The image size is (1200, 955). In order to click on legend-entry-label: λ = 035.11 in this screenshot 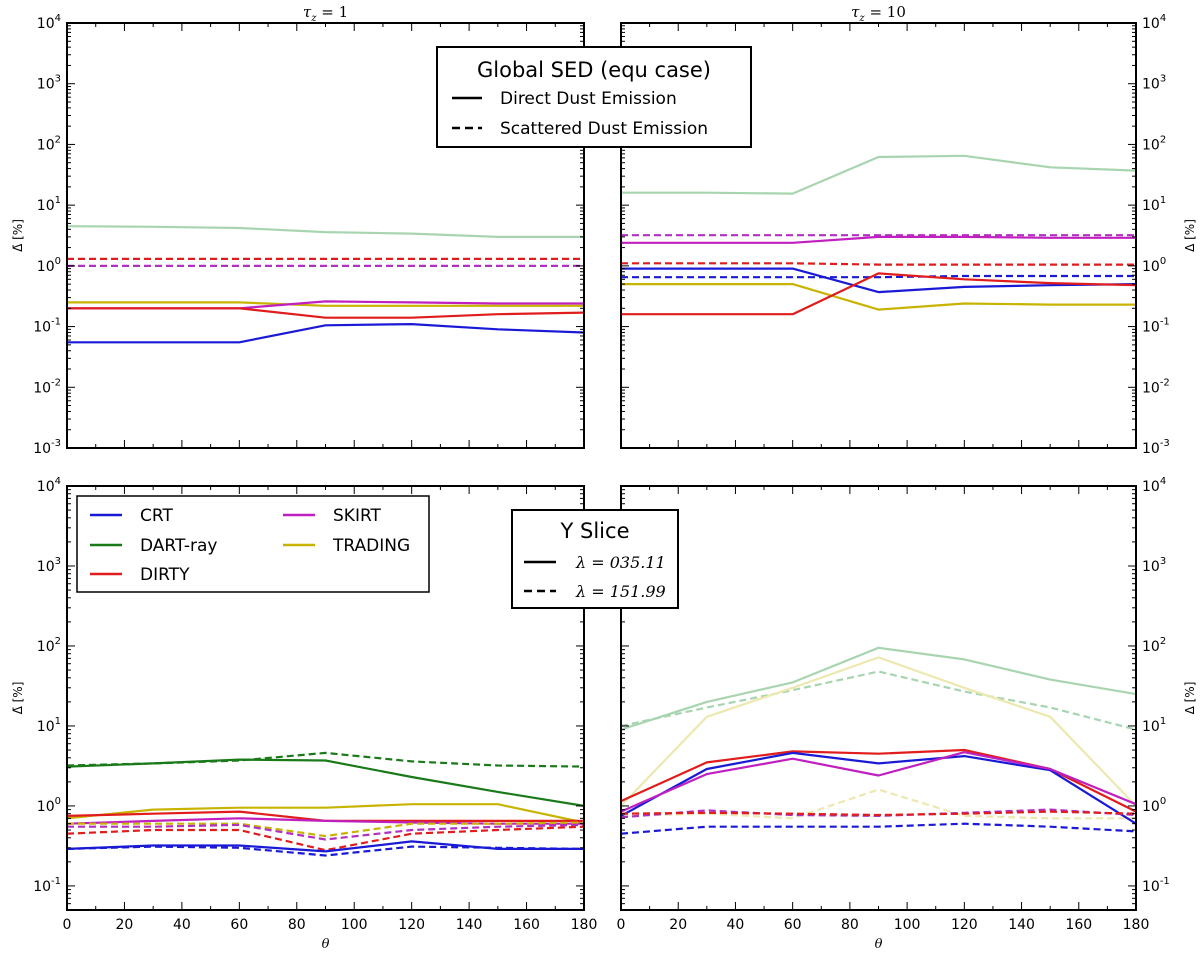, I will do `click(620, 562)`.